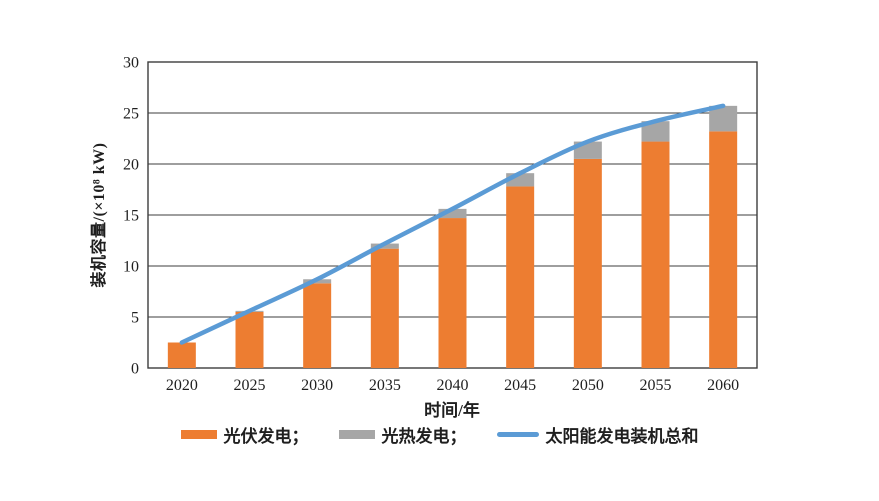 The height and width of the screenshot is (501, 879). I want to click on y-tick-label: 15, so click(131, 216).